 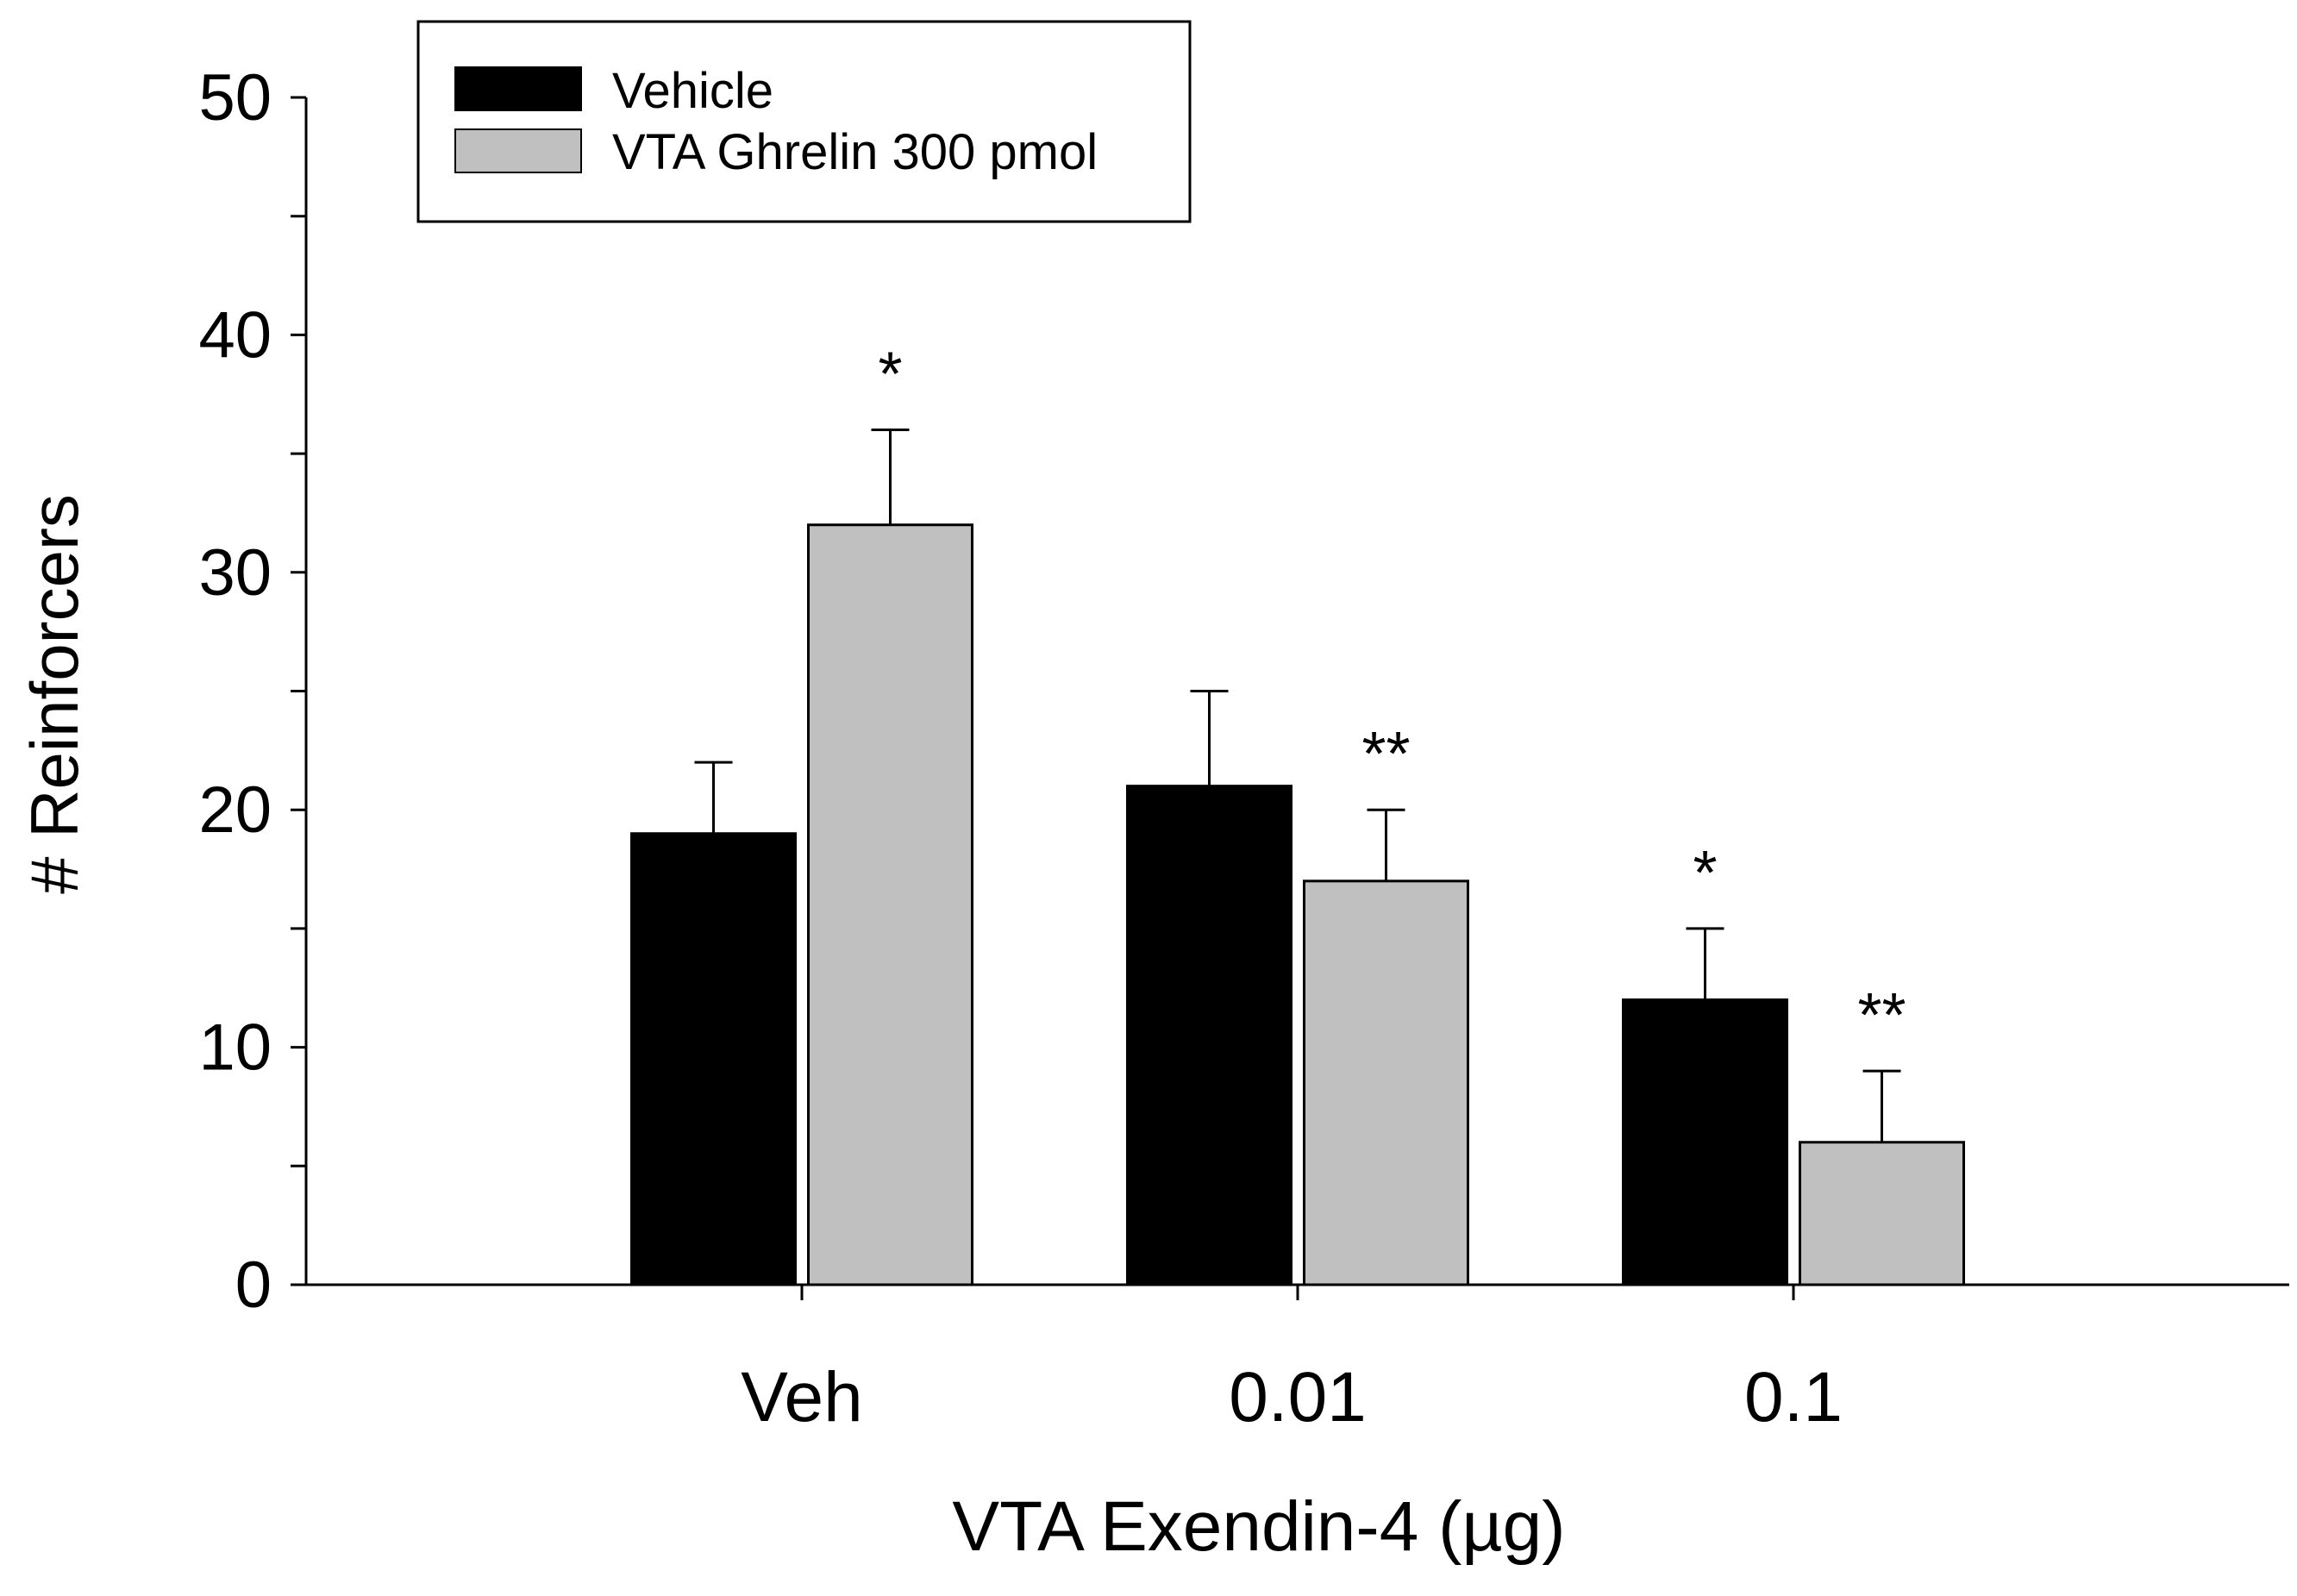 What do you see at coordinates (801, 1397) in the screenshot?
I see `x-tick-label: Veh` at bounding box center [801, 1397].